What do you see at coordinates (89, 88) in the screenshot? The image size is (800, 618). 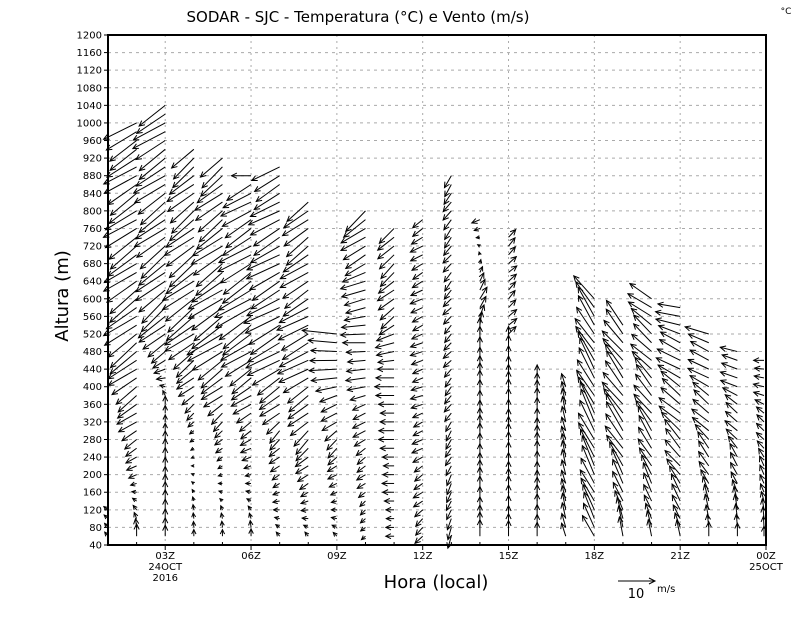 I see `y-tick-label: 1080` at bounding box center [89, 88].